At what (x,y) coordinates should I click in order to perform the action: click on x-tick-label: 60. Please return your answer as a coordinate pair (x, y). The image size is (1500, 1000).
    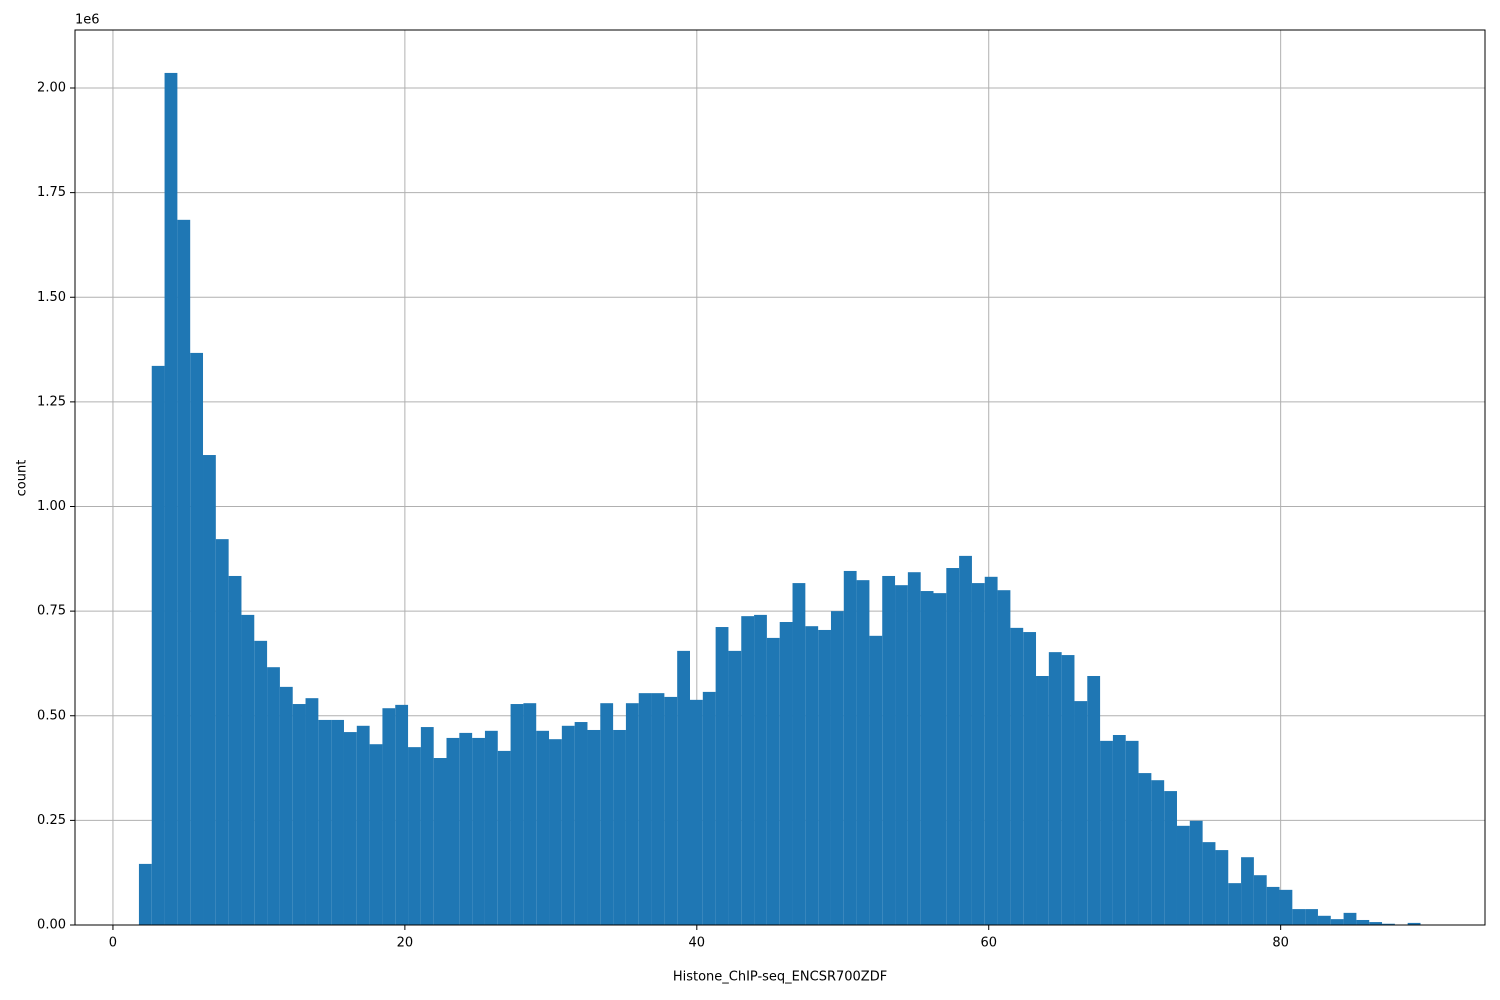
    Looking at the image, I should click on (988, 943).